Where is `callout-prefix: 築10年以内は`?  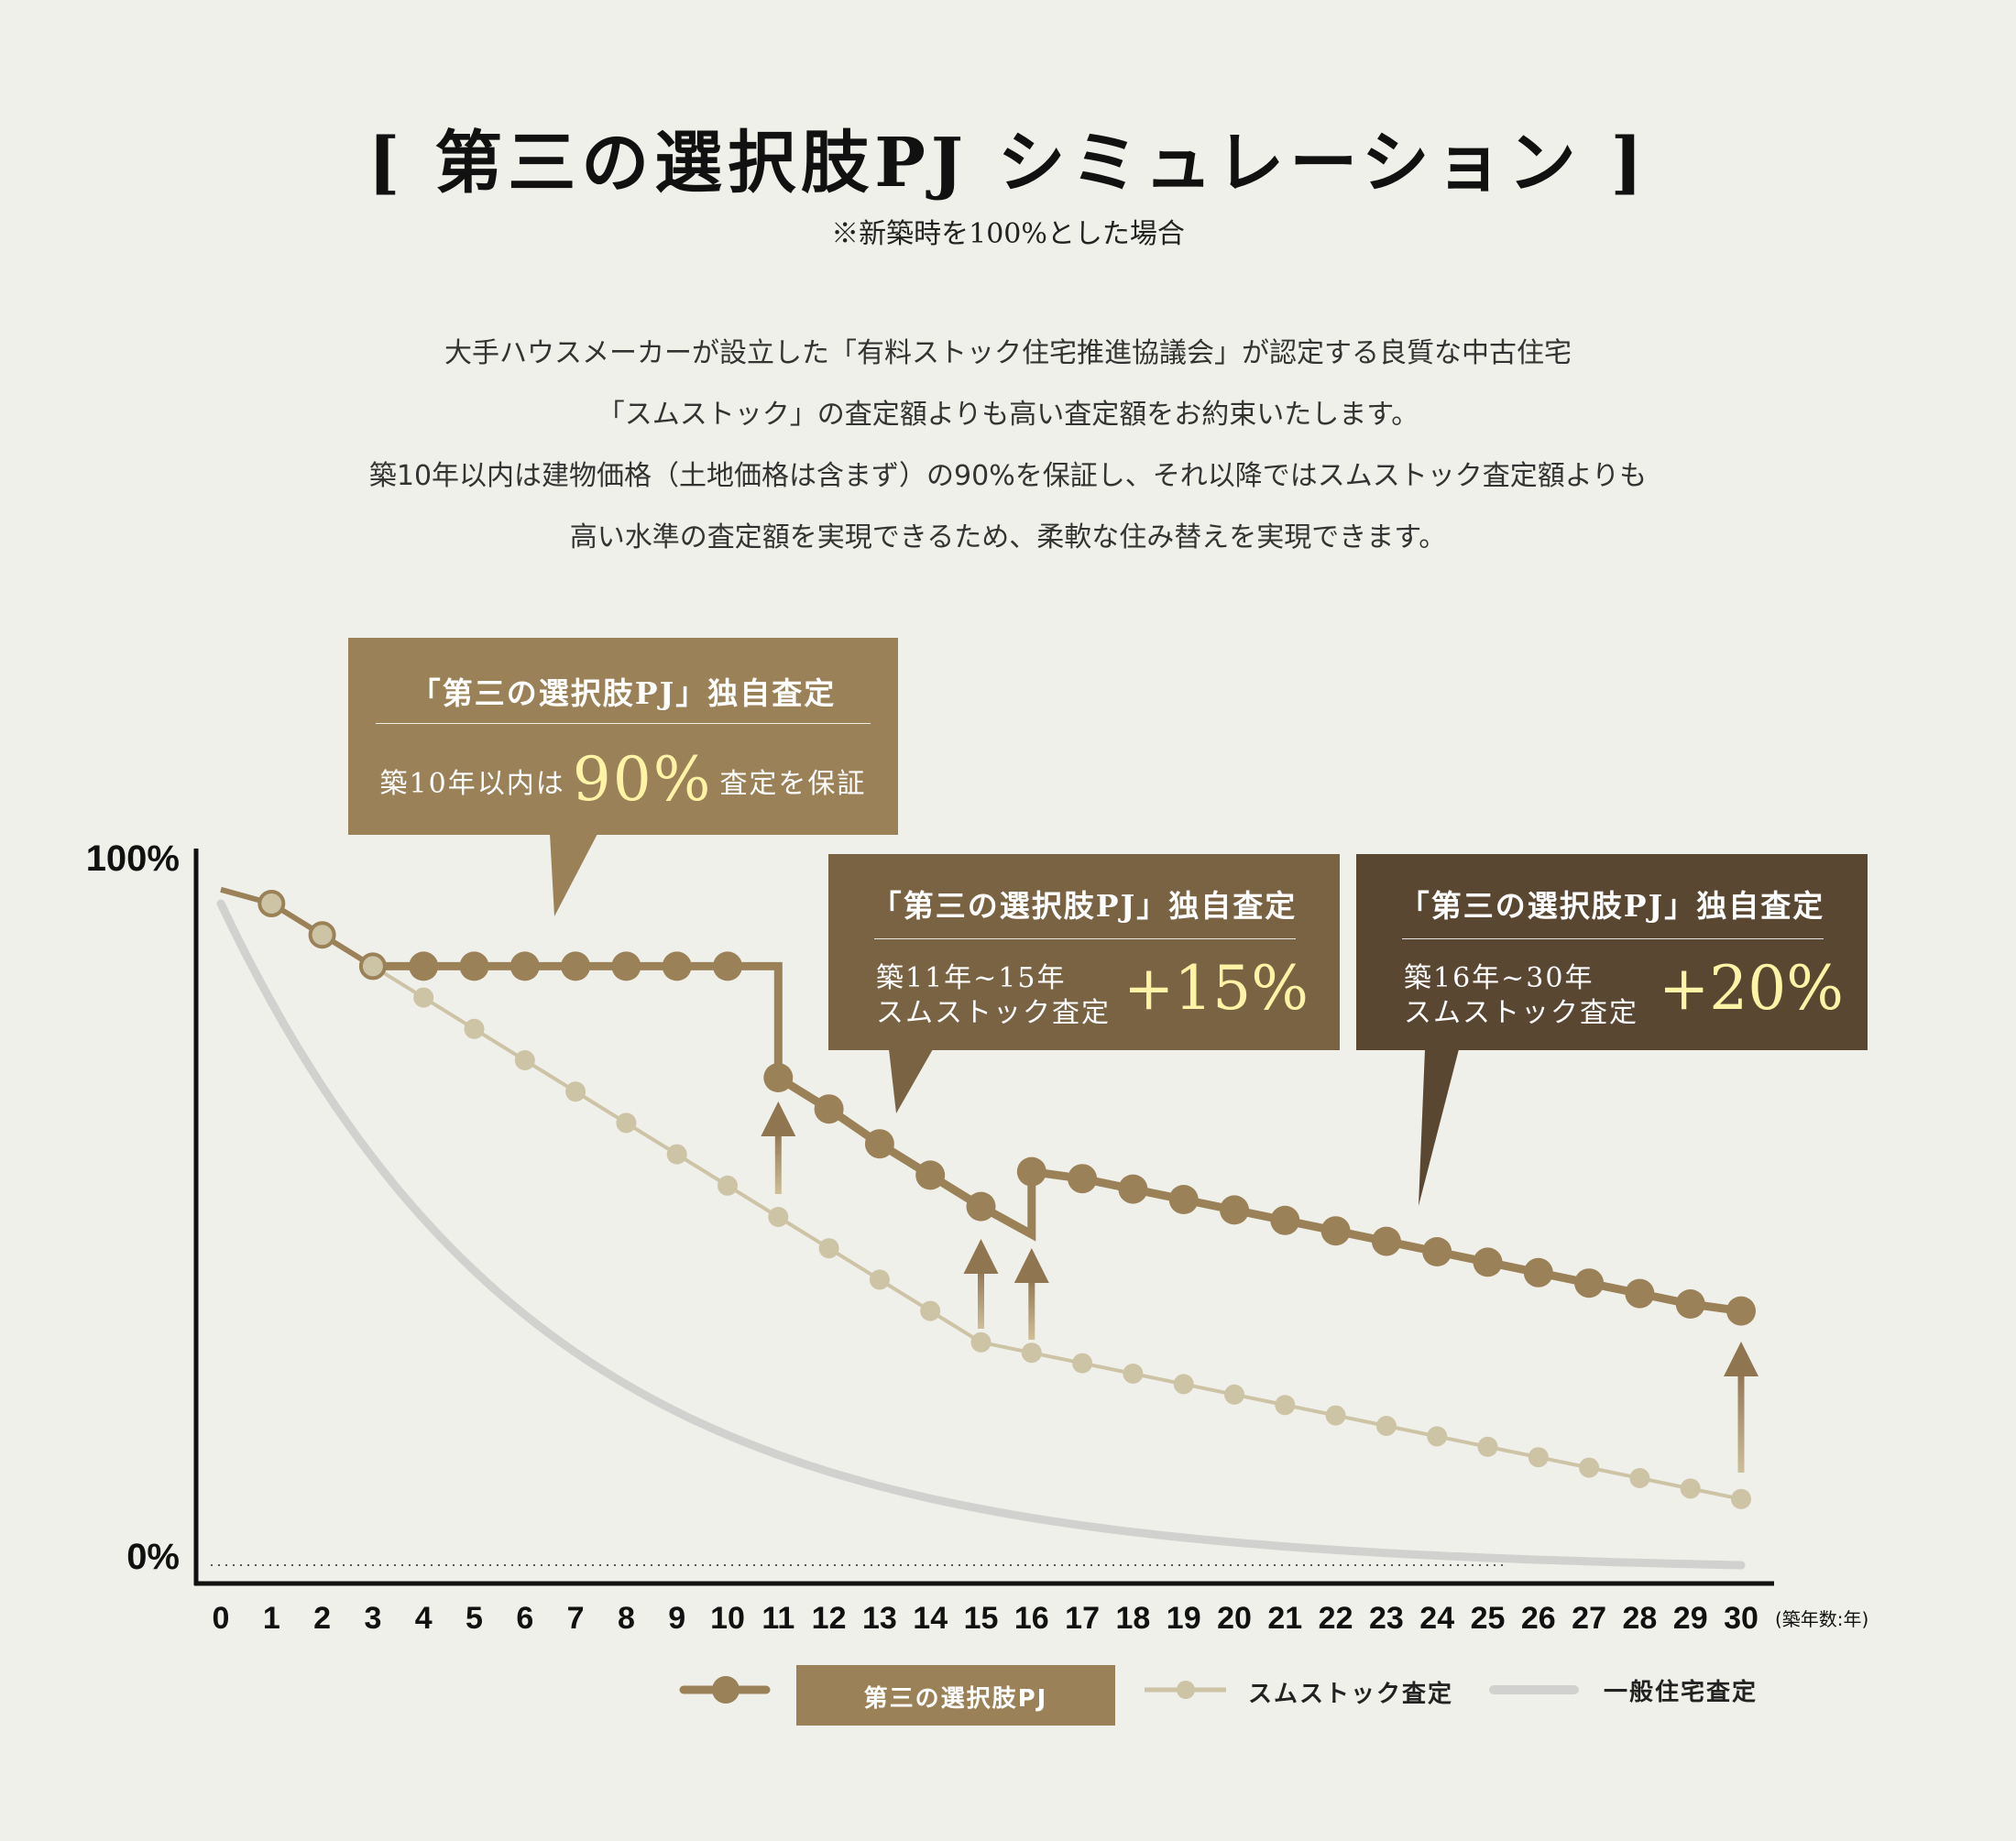 callout-prefix: 築10年以内は is located at coordinates (472, 784).